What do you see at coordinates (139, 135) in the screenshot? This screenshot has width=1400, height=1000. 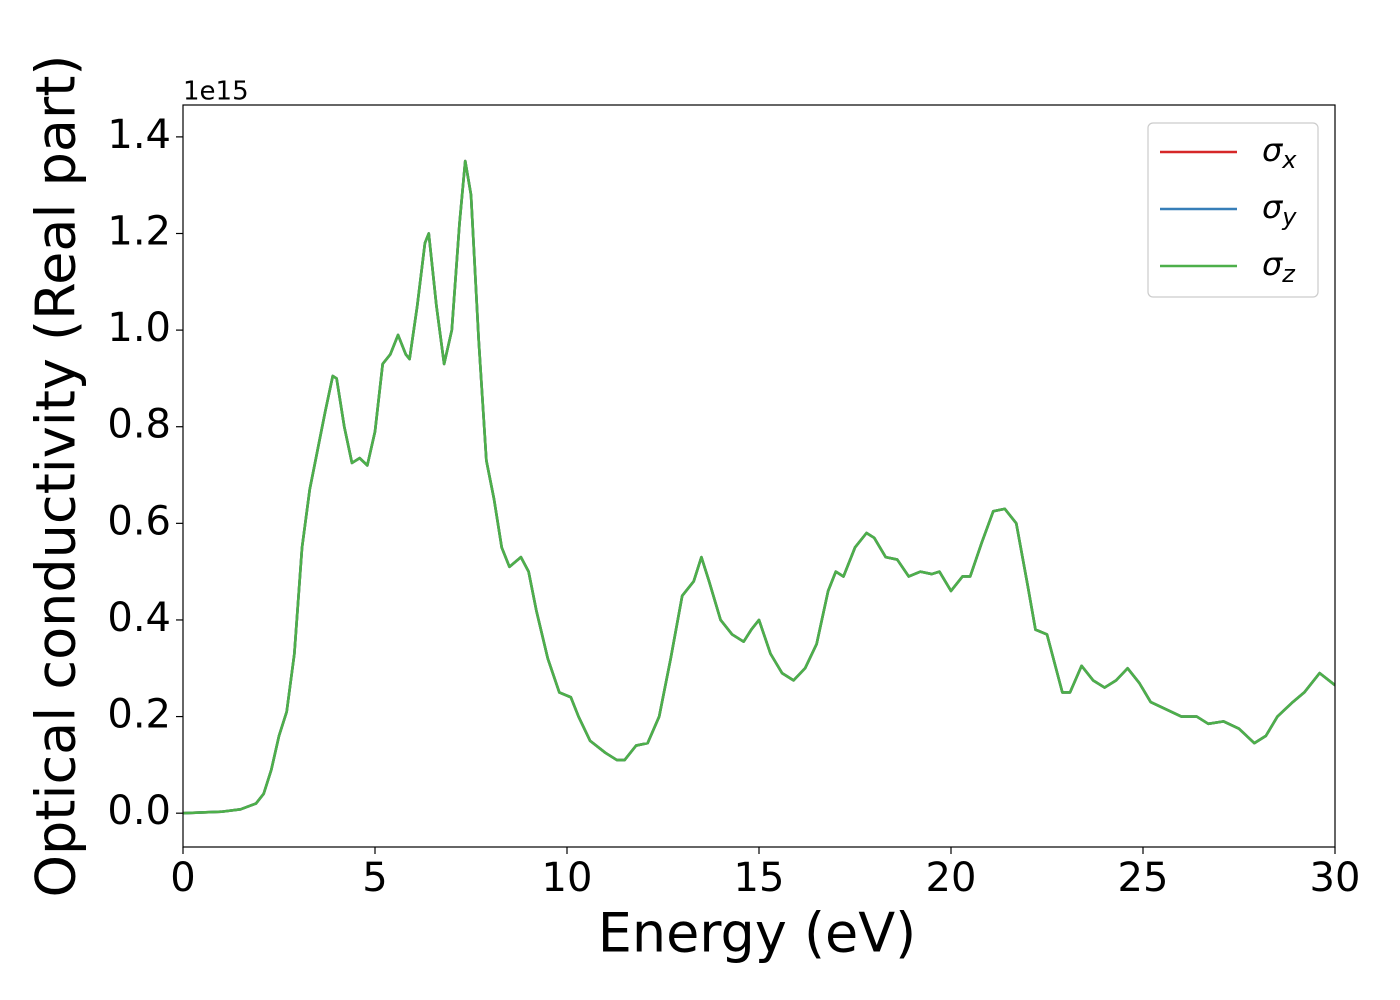 I see `y-tick-label: 1.4` at bounding box center [139, 135].